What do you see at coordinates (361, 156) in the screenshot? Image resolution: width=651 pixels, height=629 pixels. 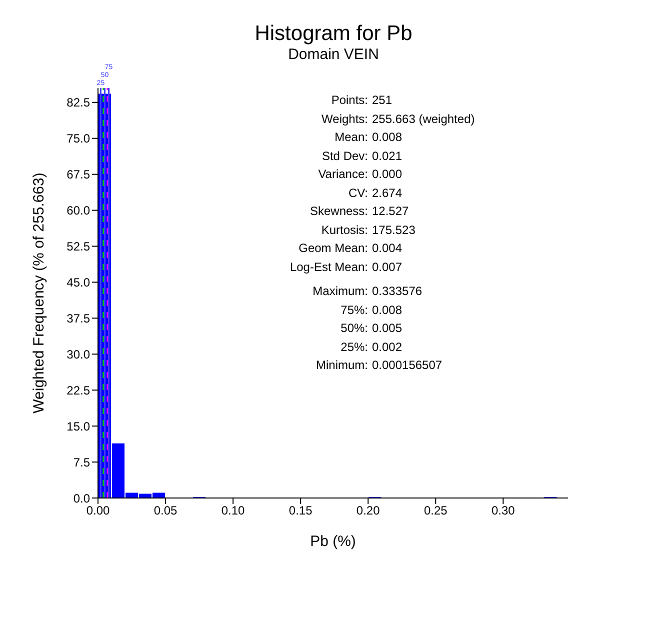 I see `annotation: Std Dev: 0.021` at bounding box center [361, 156].